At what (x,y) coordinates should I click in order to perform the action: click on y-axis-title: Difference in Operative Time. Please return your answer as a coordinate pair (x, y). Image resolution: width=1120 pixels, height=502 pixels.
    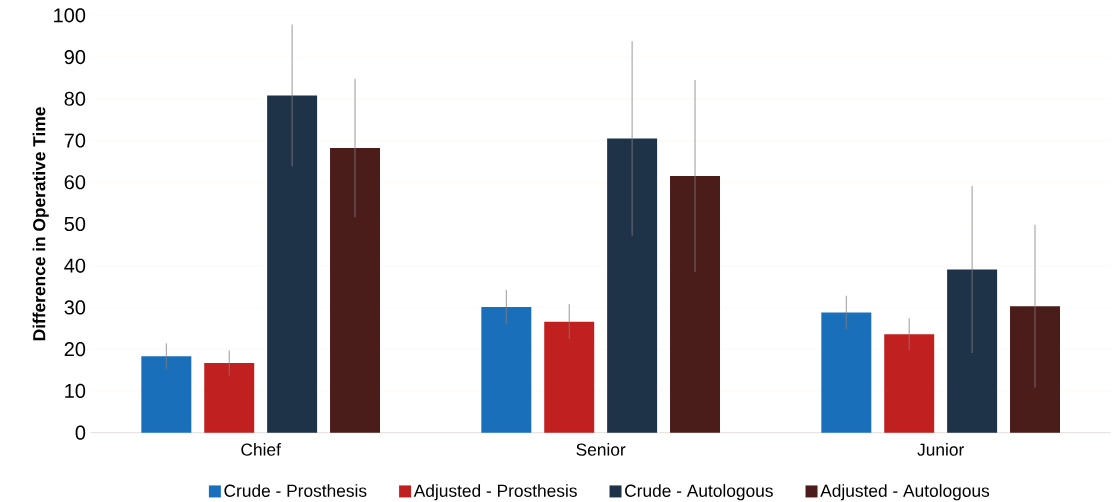
    Looking at the image, I should click on (40, 224).